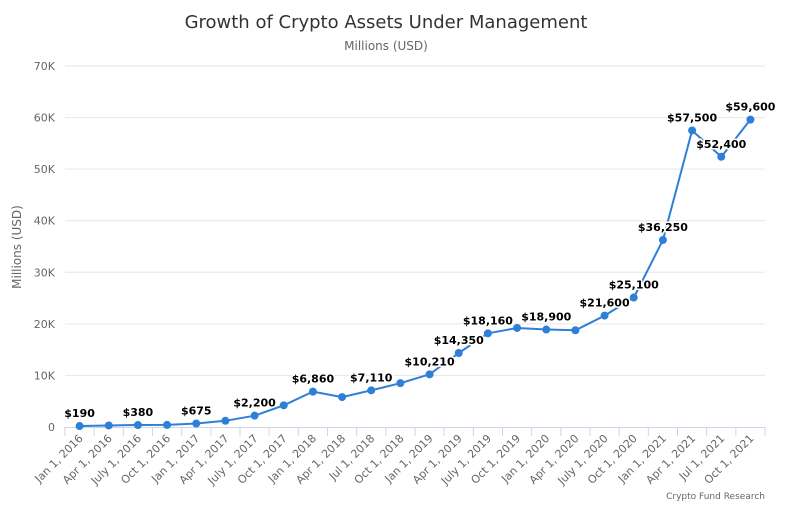 This screenshot has width=791, height=509. Describe the element at coordinates (17, 247) in the screenshot. I see `y-axis-label: Millions (USD)` at that location.